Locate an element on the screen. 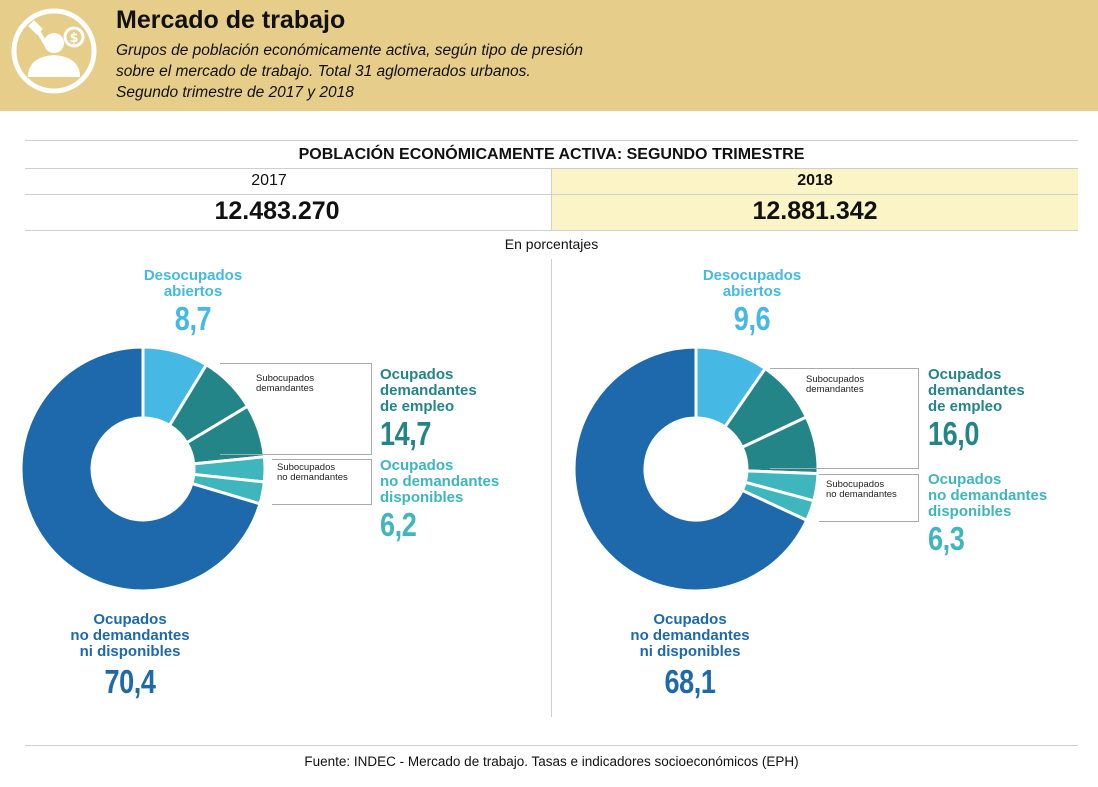 This screenshot has height=787, width=1098. bracket-demandantes-2017 is located at coordinates (296, 409).